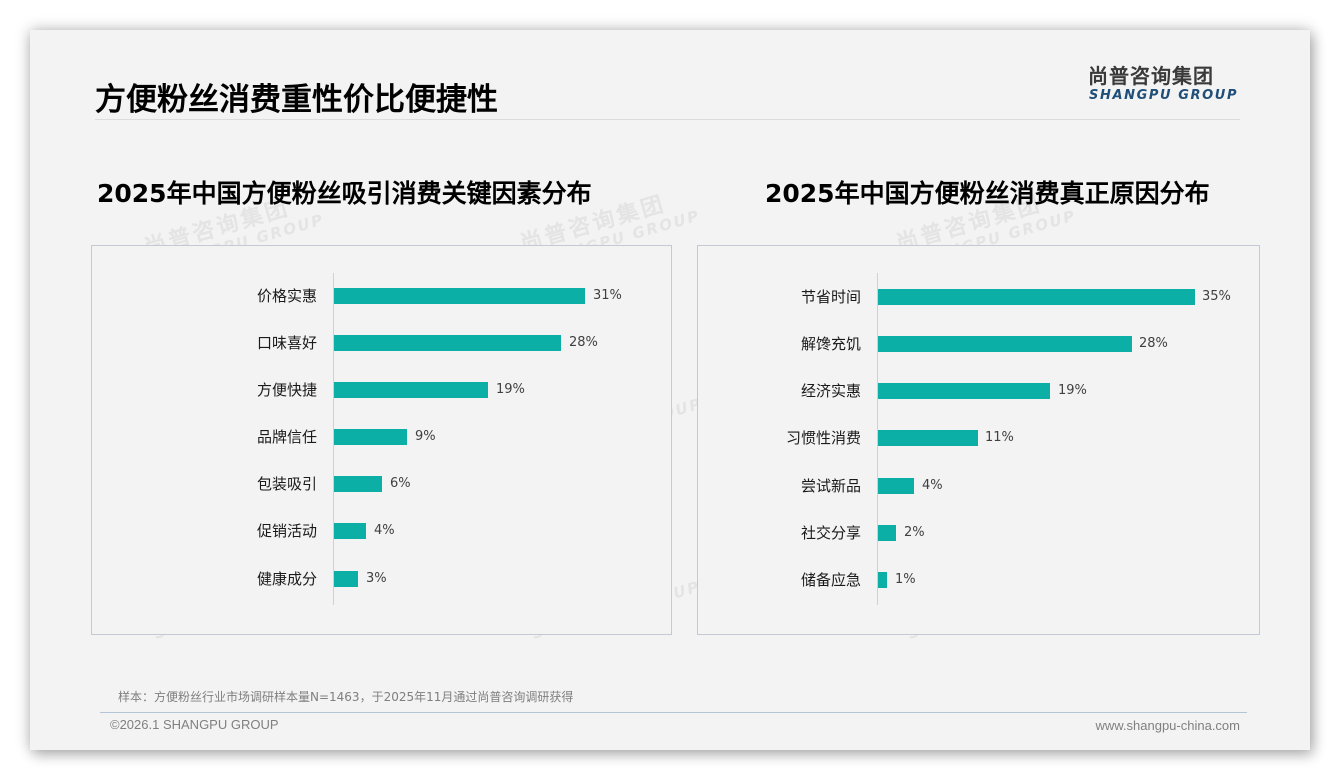 This screenshot has height=780, width=1340. I want to click on bar-value: 3%, so click(376, 578).